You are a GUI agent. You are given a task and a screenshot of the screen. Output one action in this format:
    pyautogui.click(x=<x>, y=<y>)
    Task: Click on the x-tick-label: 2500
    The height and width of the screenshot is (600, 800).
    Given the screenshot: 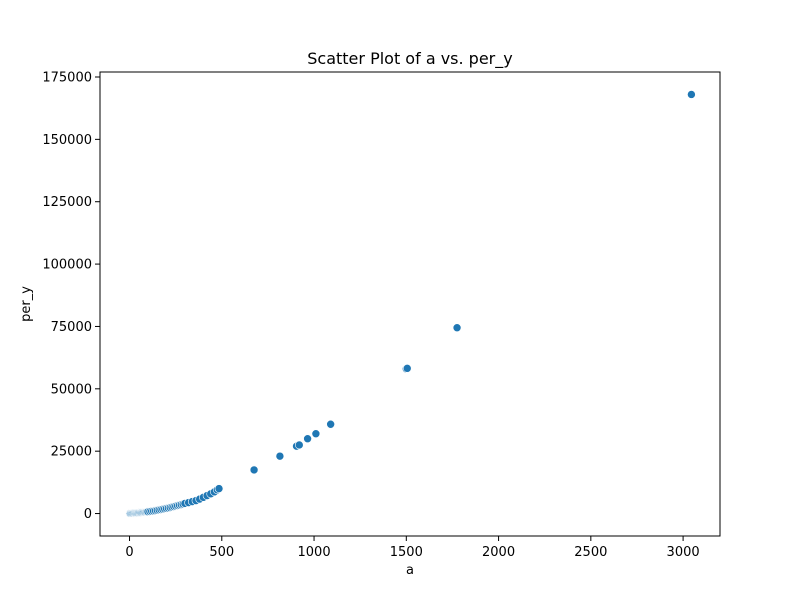 What is the action you would take?
    pyautogui.click(x=590, y=552)
    